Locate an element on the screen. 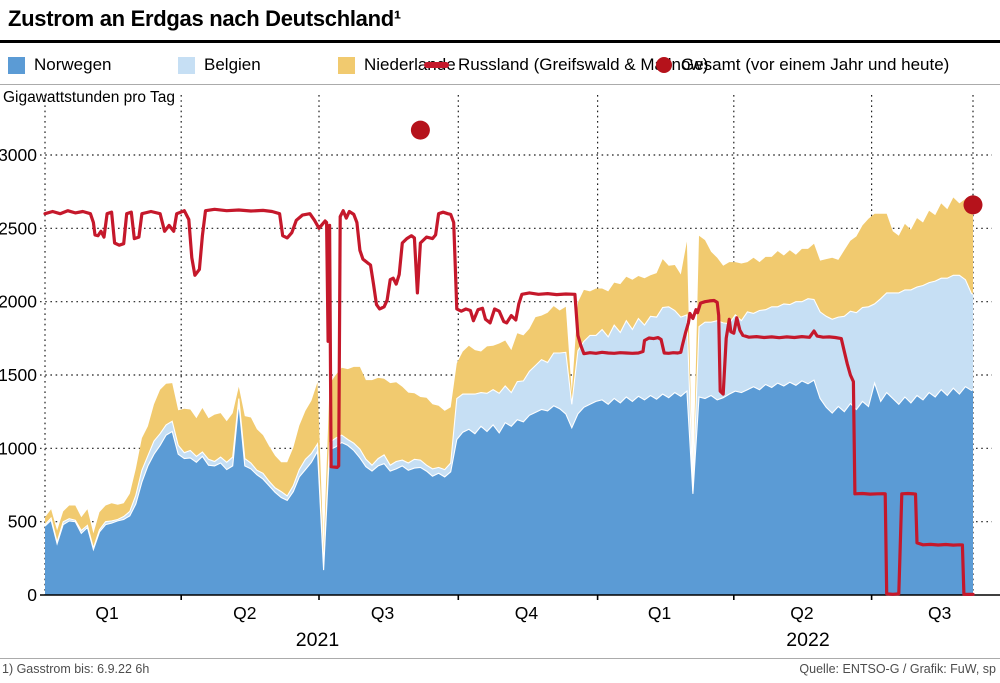 This screenshot has width=1000, height=683. norwegen-swatch-icon is located at coordinates (16, 65).